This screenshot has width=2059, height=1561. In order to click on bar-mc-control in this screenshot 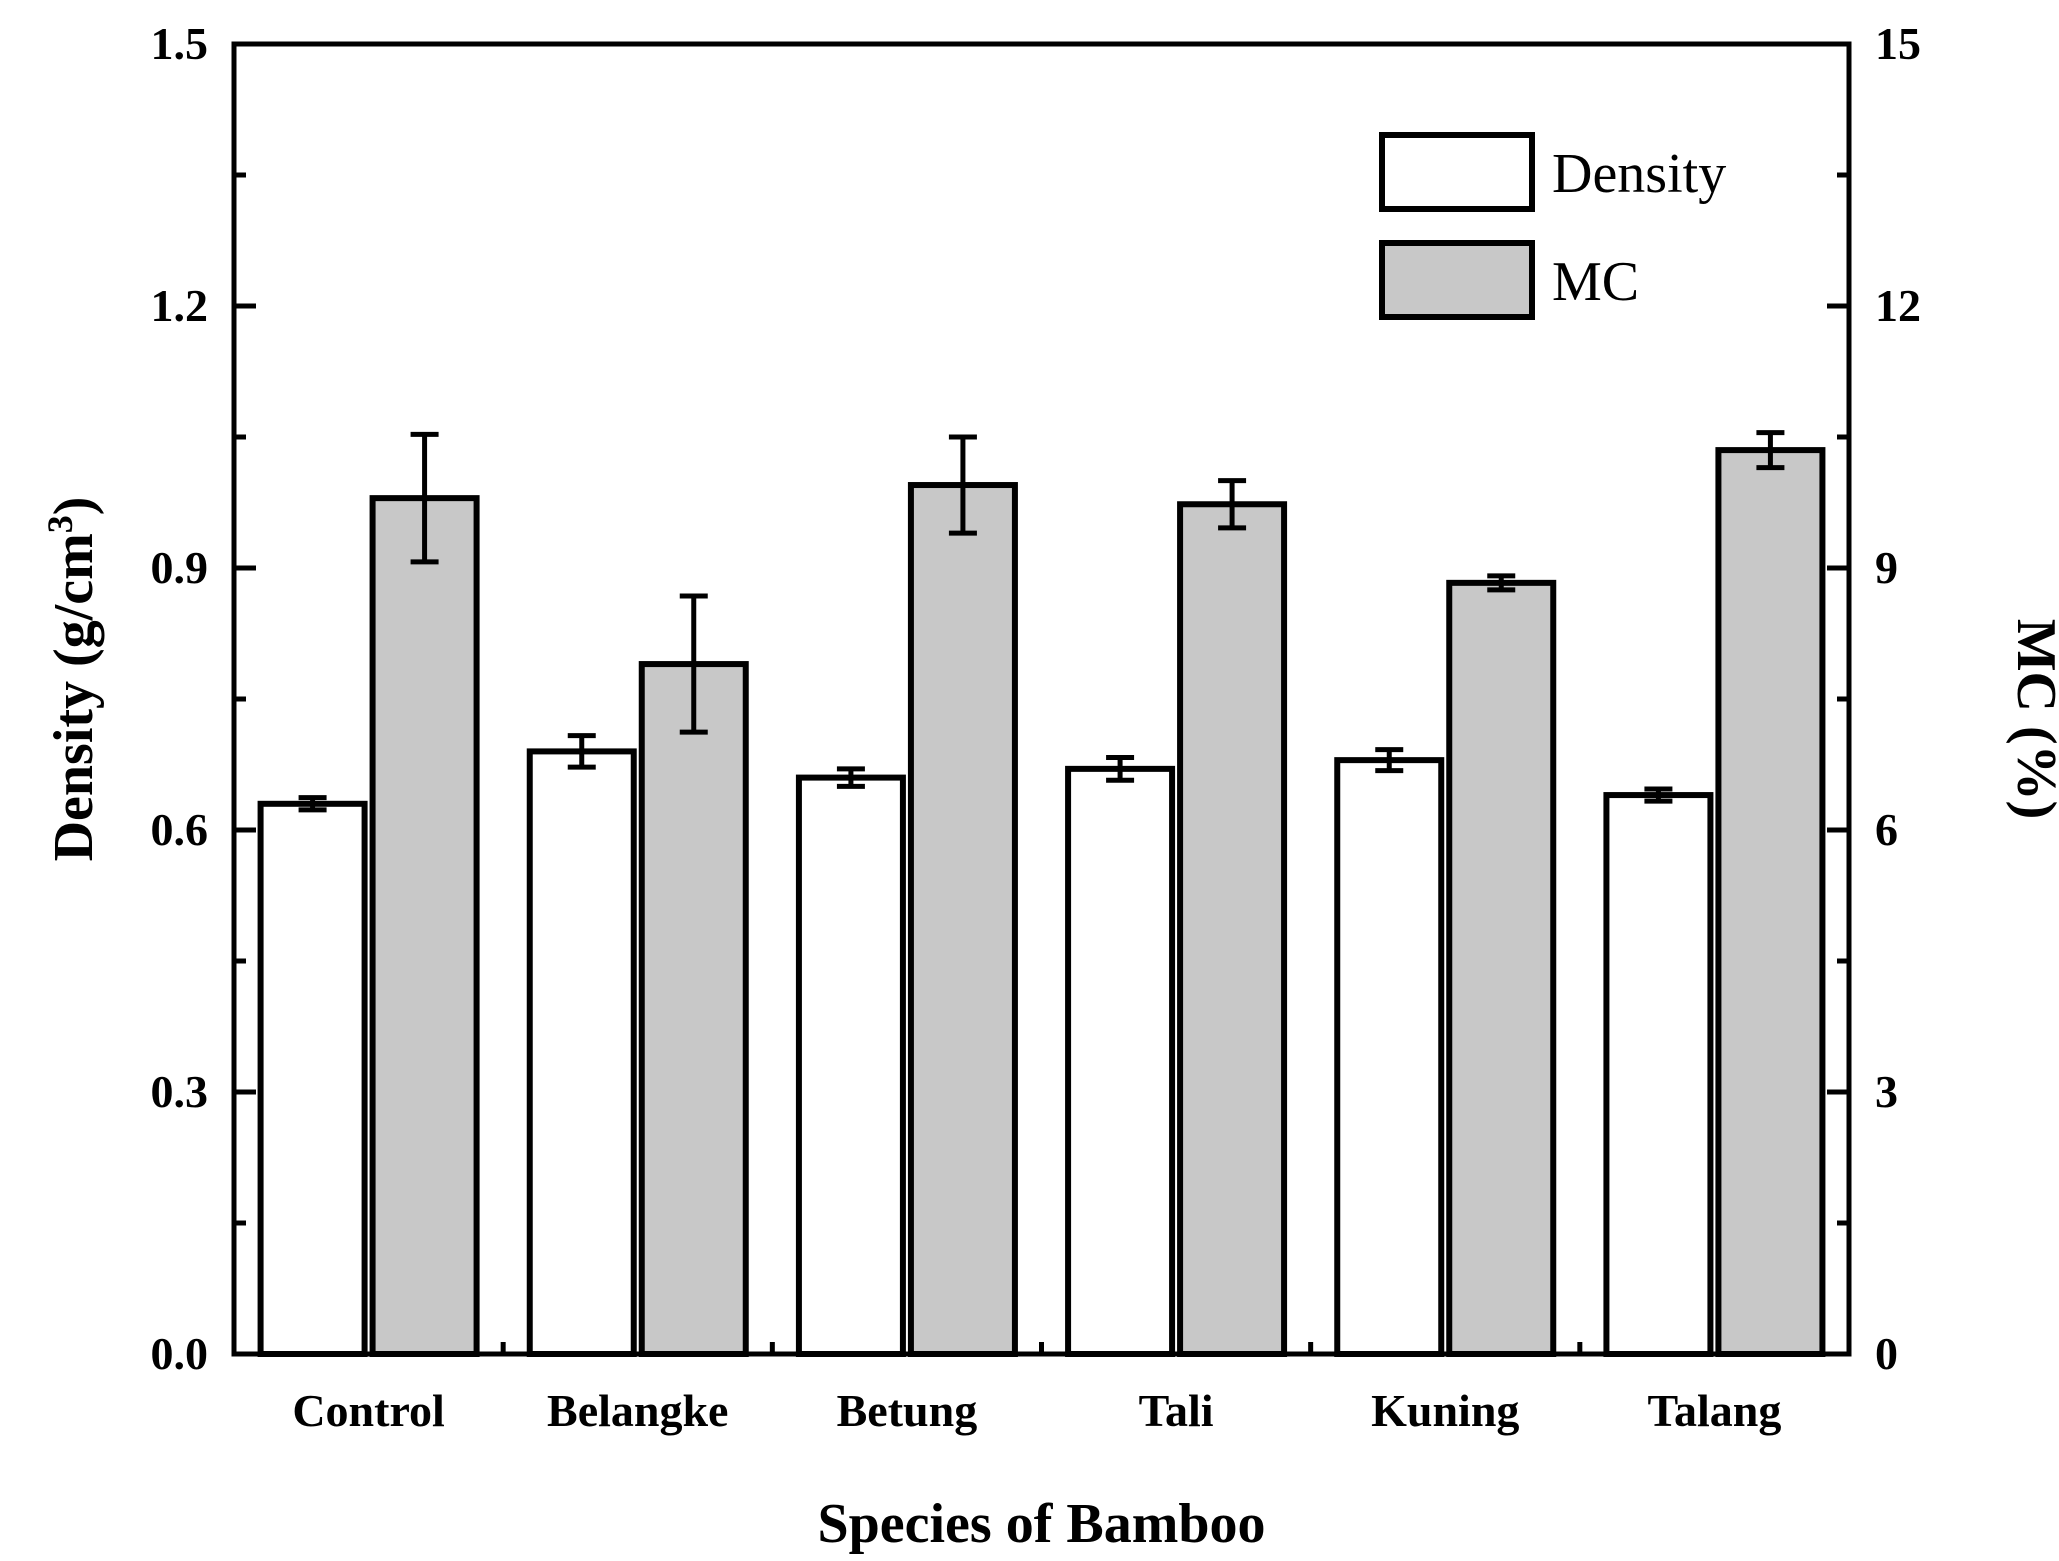, I will do `click(424, 926)`.